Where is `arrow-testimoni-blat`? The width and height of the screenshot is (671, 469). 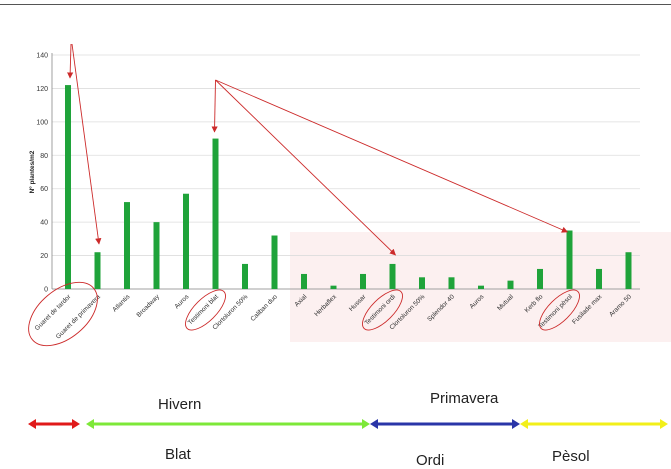 arrow-testimoni-blat is located at coordinates (214, 106).